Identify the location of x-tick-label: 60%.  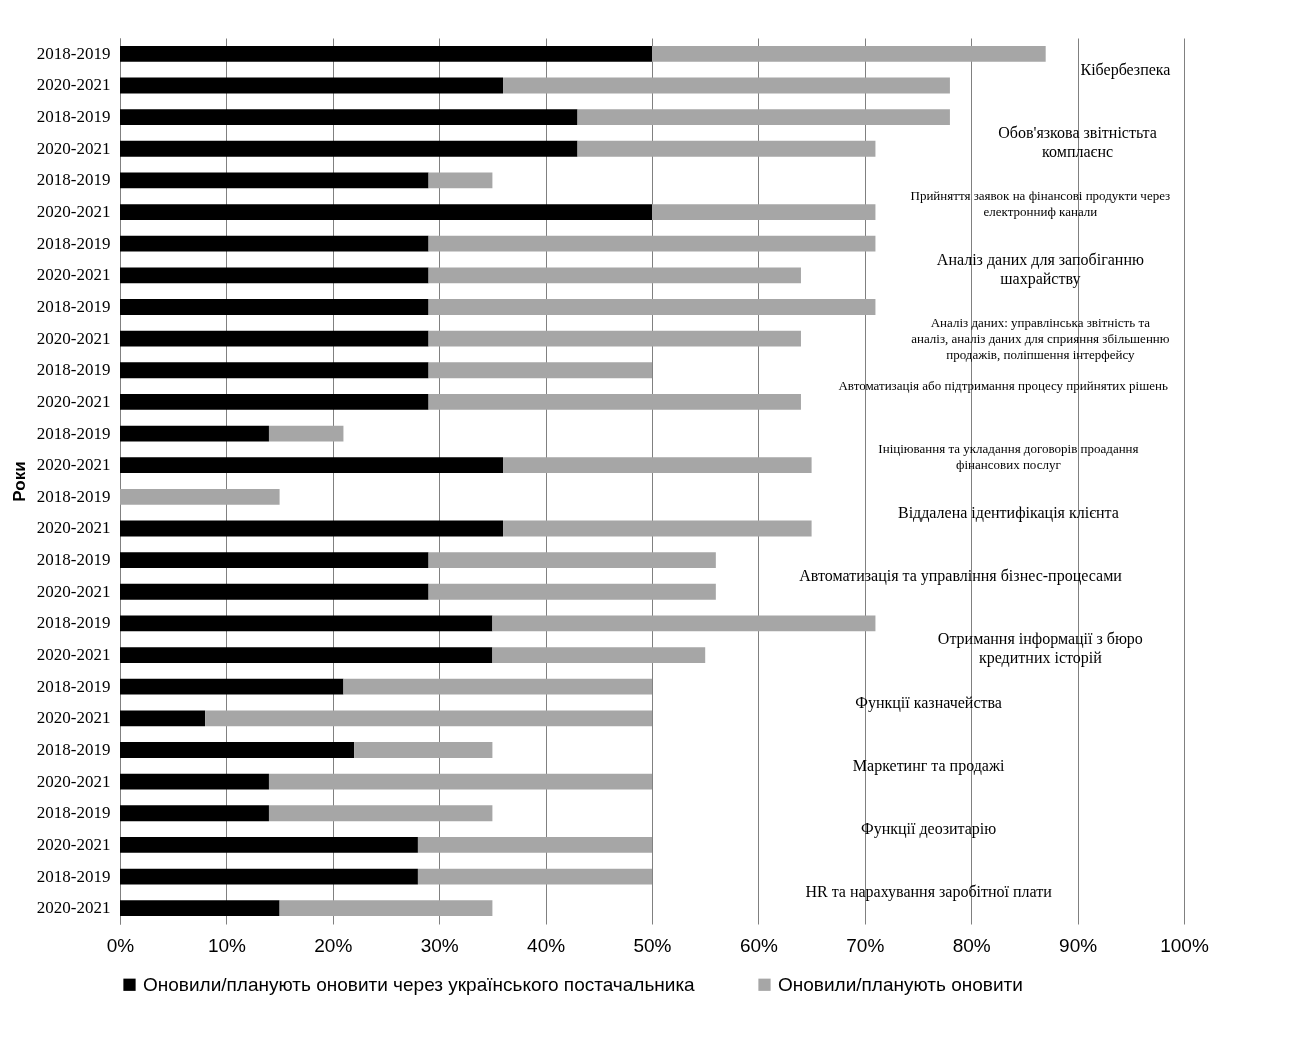
(759, 945).